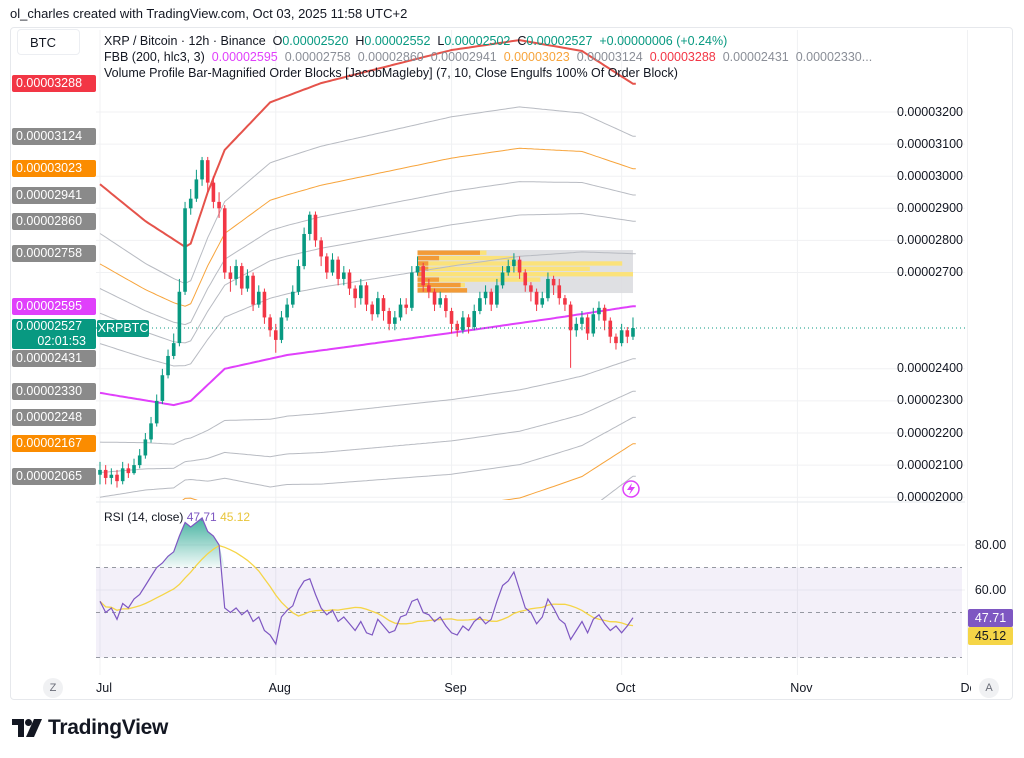 Image resolution: width=1024 pixels, height=758 pixels. Describe the element at coordinates (441, 41) in the screenshot. I see `low-label: L` at that location.